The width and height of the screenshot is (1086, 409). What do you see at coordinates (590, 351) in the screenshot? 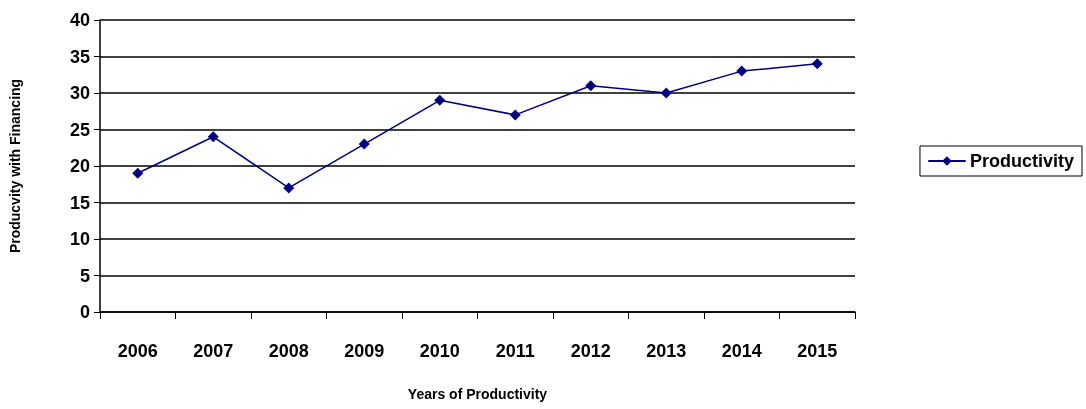
I see `x-tick-label: 2012` at bounding box center [590, 351].